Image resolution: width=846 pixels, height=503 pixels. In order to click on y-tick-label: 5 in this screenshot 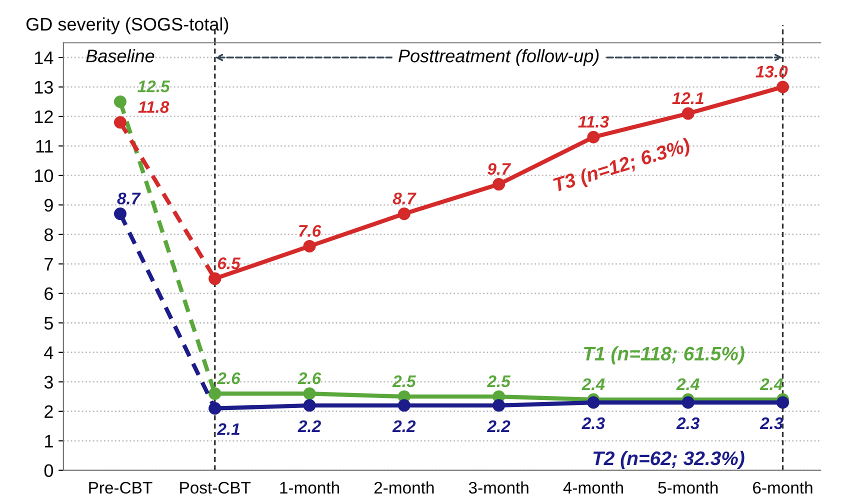, I will do `click(48, 323)`.